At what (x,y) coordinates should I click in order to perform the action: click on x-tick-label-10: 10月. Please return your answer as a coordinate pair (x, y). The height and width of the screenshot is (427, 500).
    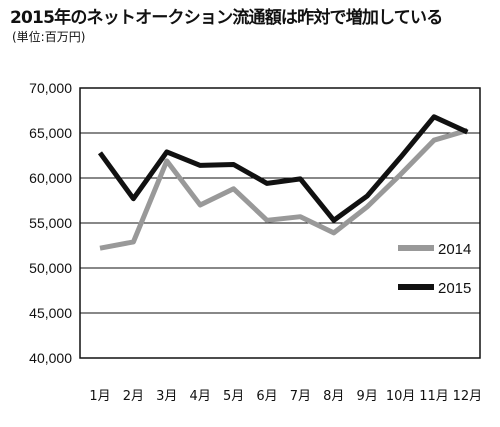
    Looking at the image, I should click on (401, 396).